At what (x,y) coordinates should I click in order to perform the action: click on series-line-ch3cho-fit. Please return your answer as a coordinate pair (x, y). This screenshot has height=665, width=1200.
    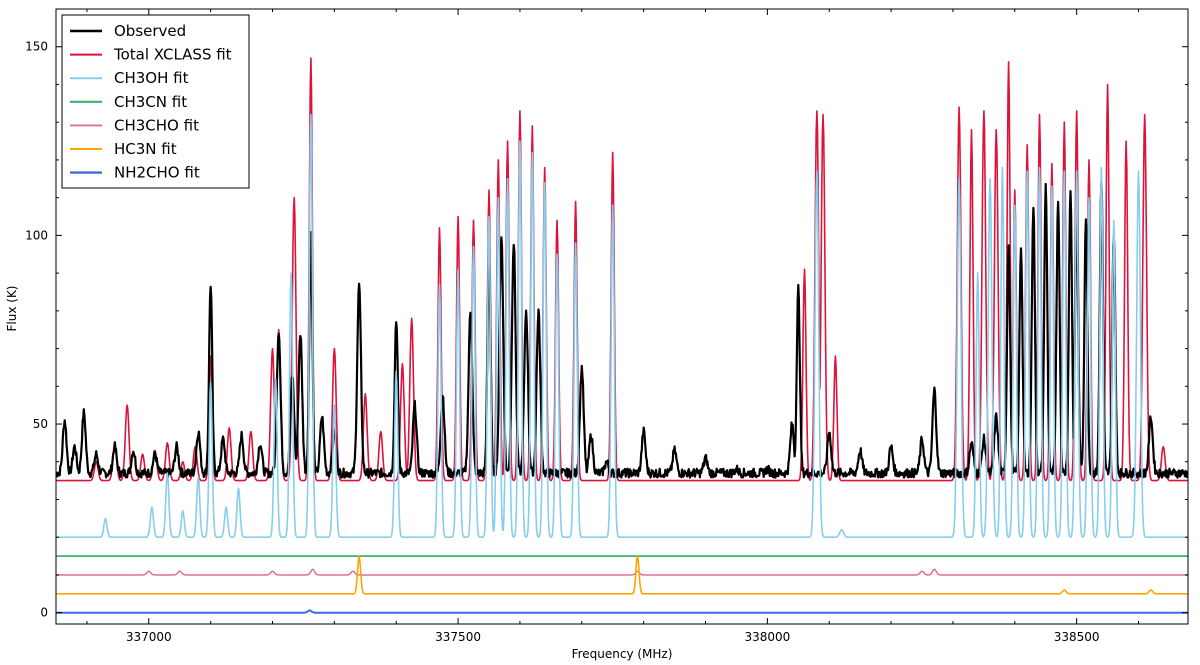
    Looking at the image, I should click on (622, 572).